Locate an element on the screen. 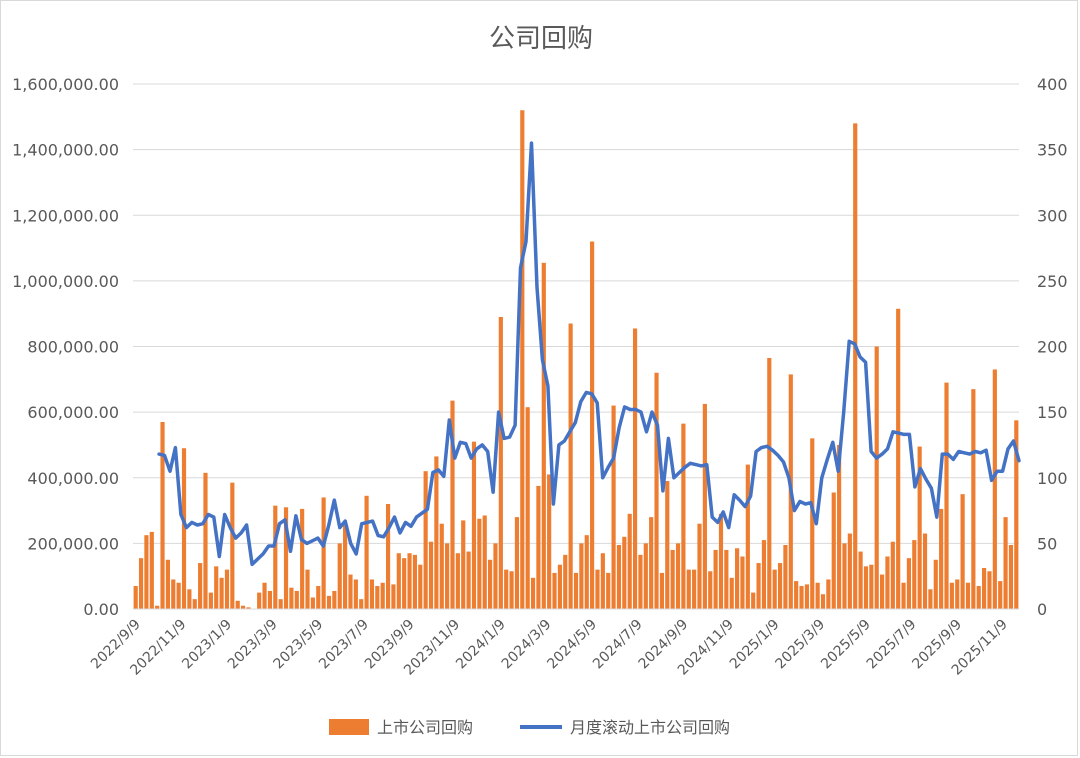  y-right-tick-label: 50 is located at coordinates (1047, 543).